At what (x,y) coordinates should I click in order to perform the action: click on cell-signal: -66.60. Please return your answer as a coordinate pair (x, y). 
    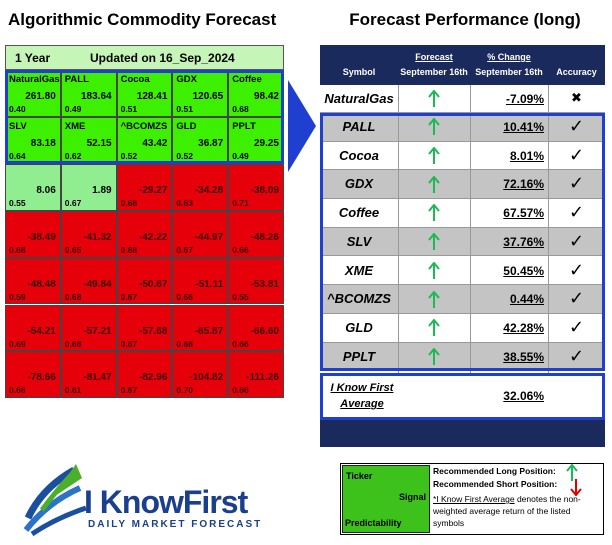
    Looking at the image, I should click on (264, 331).